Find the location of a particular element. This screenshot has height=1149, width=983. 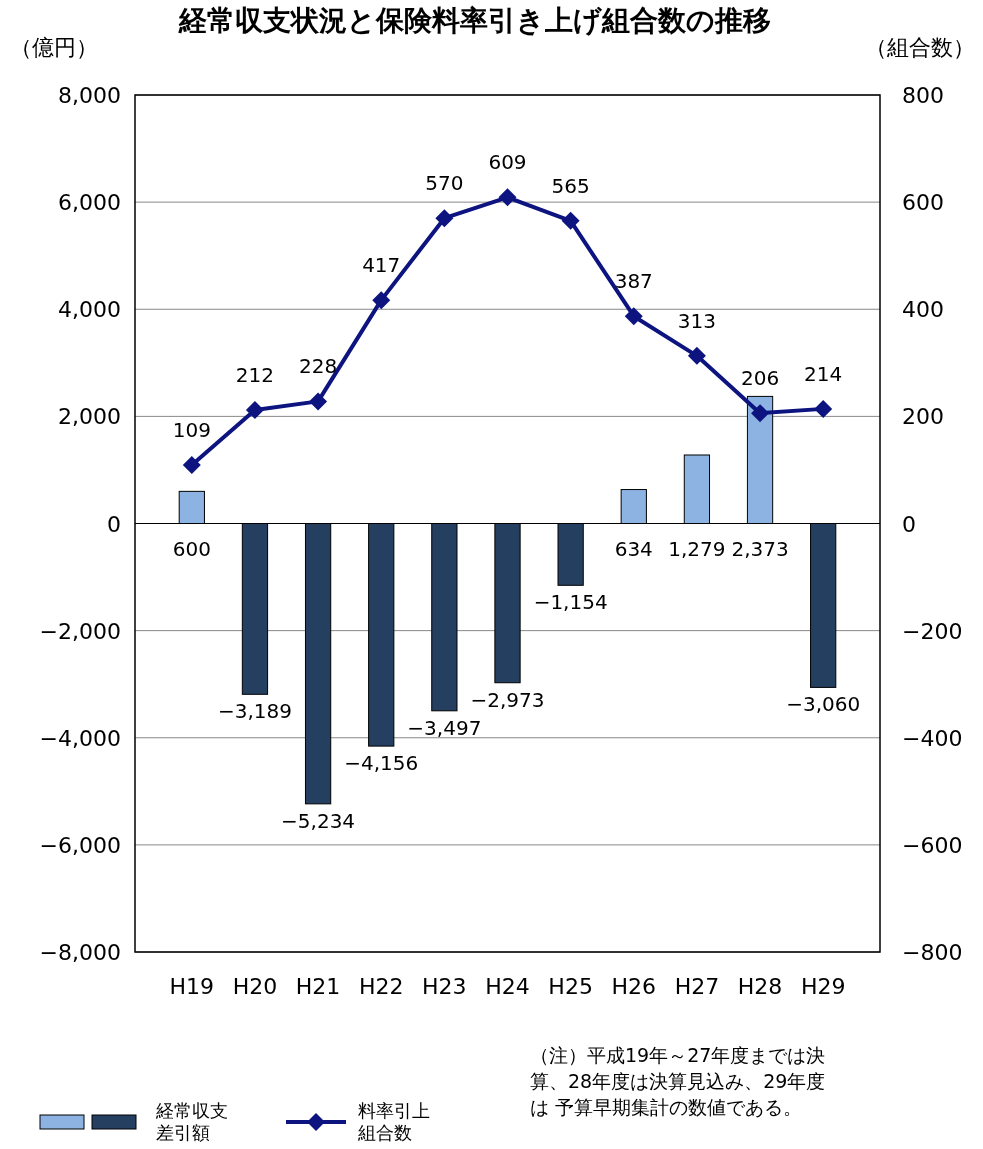

data-label: −3,060 is located at coordinates (823, 704).